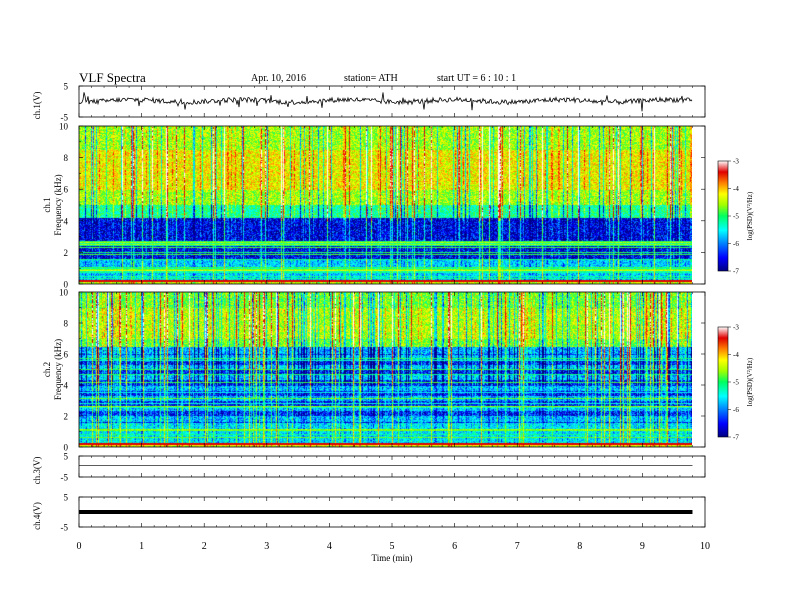  Describe the element at coordinates (37, 106) in the screenshot. I see `y-axis-label: ch.1(V)` at that location.